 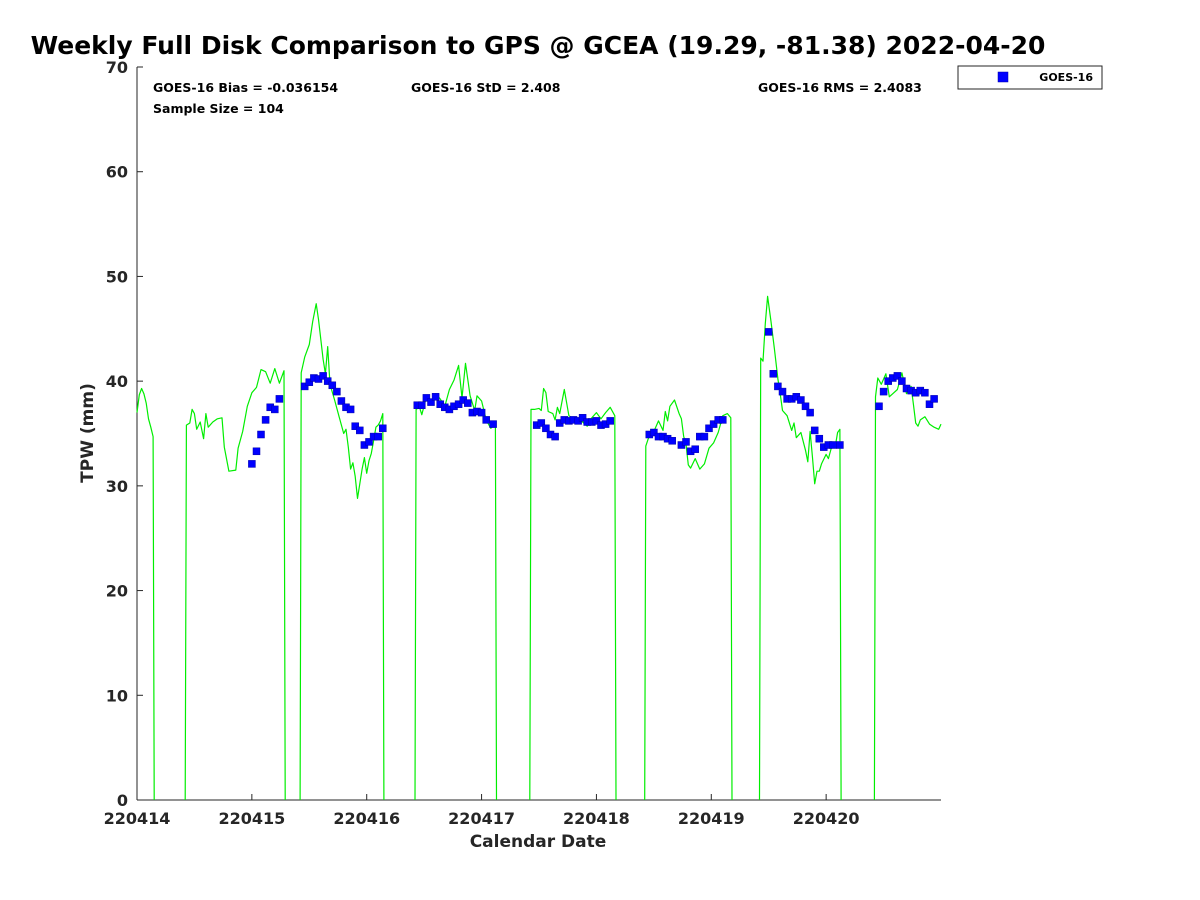 I want to click on legend-marker-icon, so click(x=1003, y=77).